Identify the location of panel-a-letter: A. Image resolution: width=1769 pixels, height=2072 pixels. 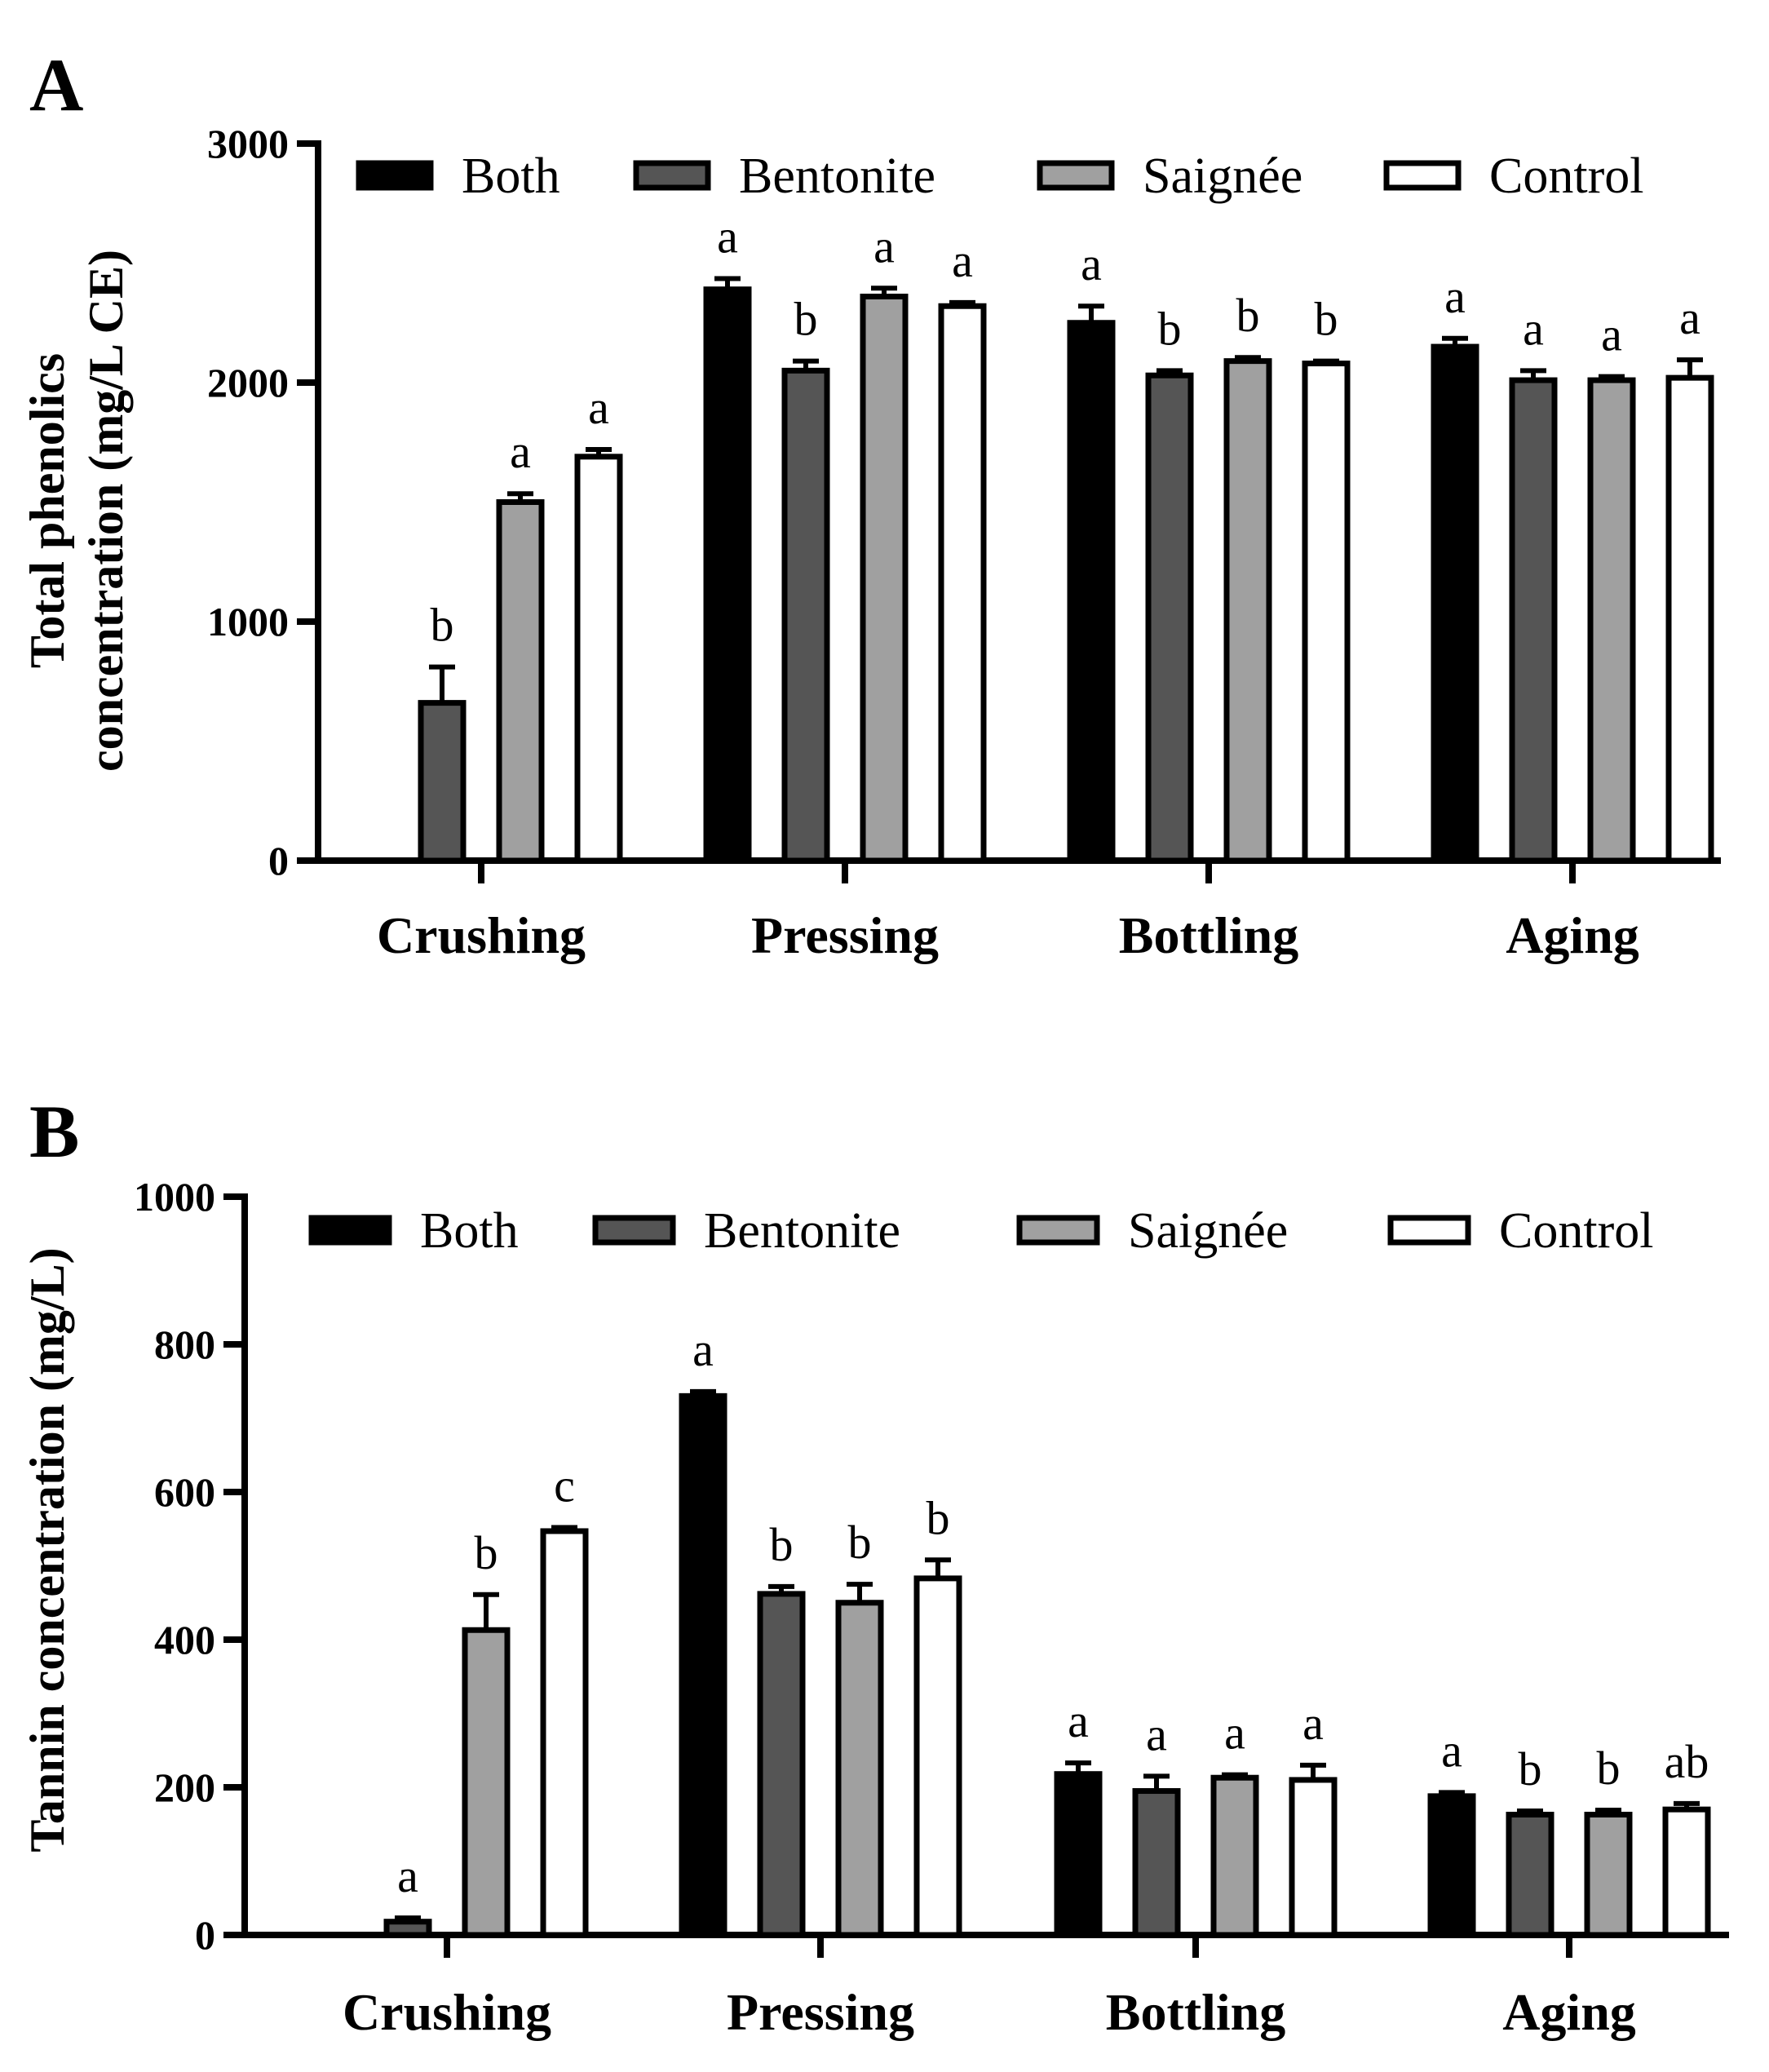
(56, 85).